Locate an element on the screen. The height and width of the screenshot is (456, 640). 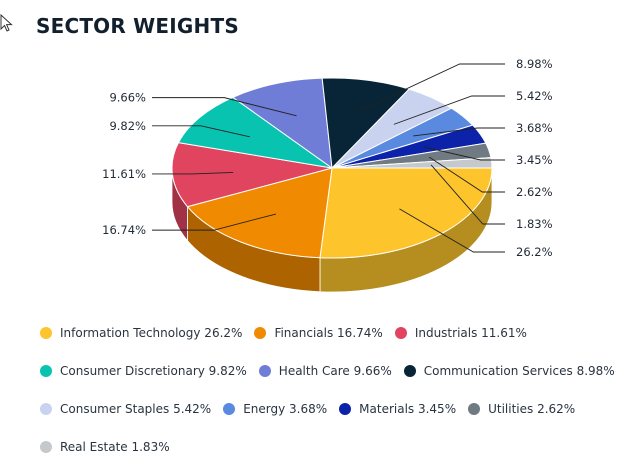
legend-label: Real Estate 1.83% is located at coordinates (115, 447).